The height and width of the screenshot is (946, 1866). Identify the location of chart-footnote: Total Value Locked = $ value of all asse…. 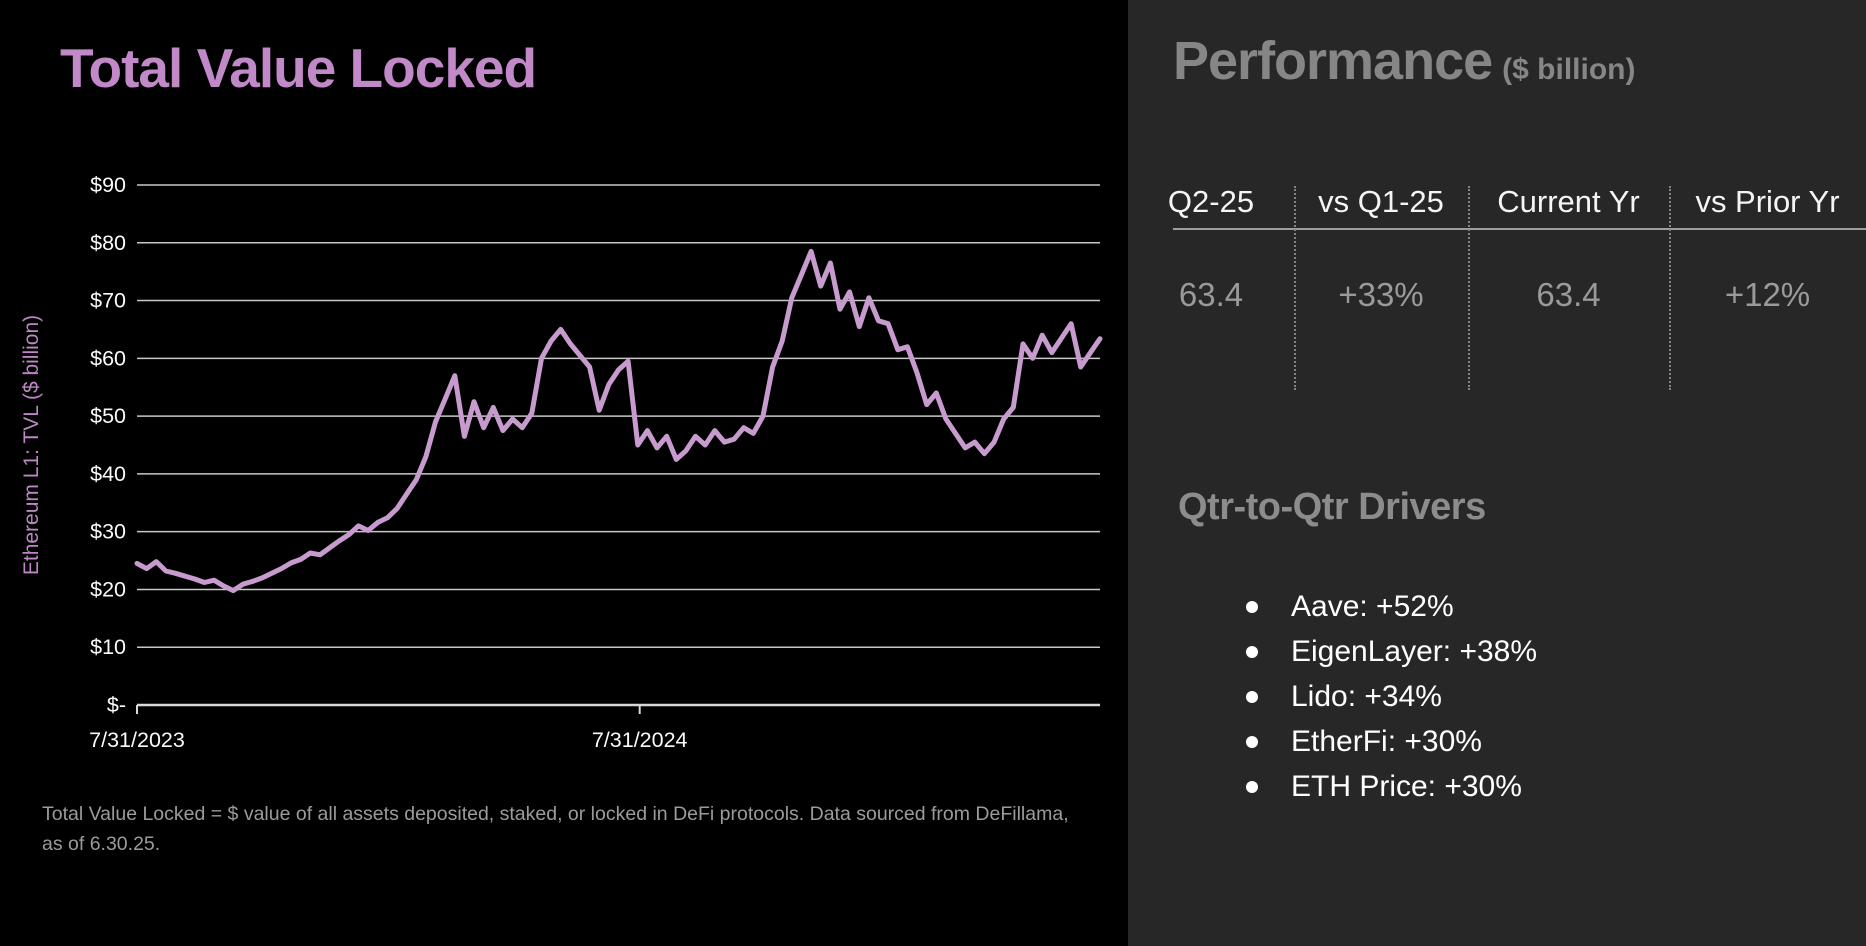
(555, 829).